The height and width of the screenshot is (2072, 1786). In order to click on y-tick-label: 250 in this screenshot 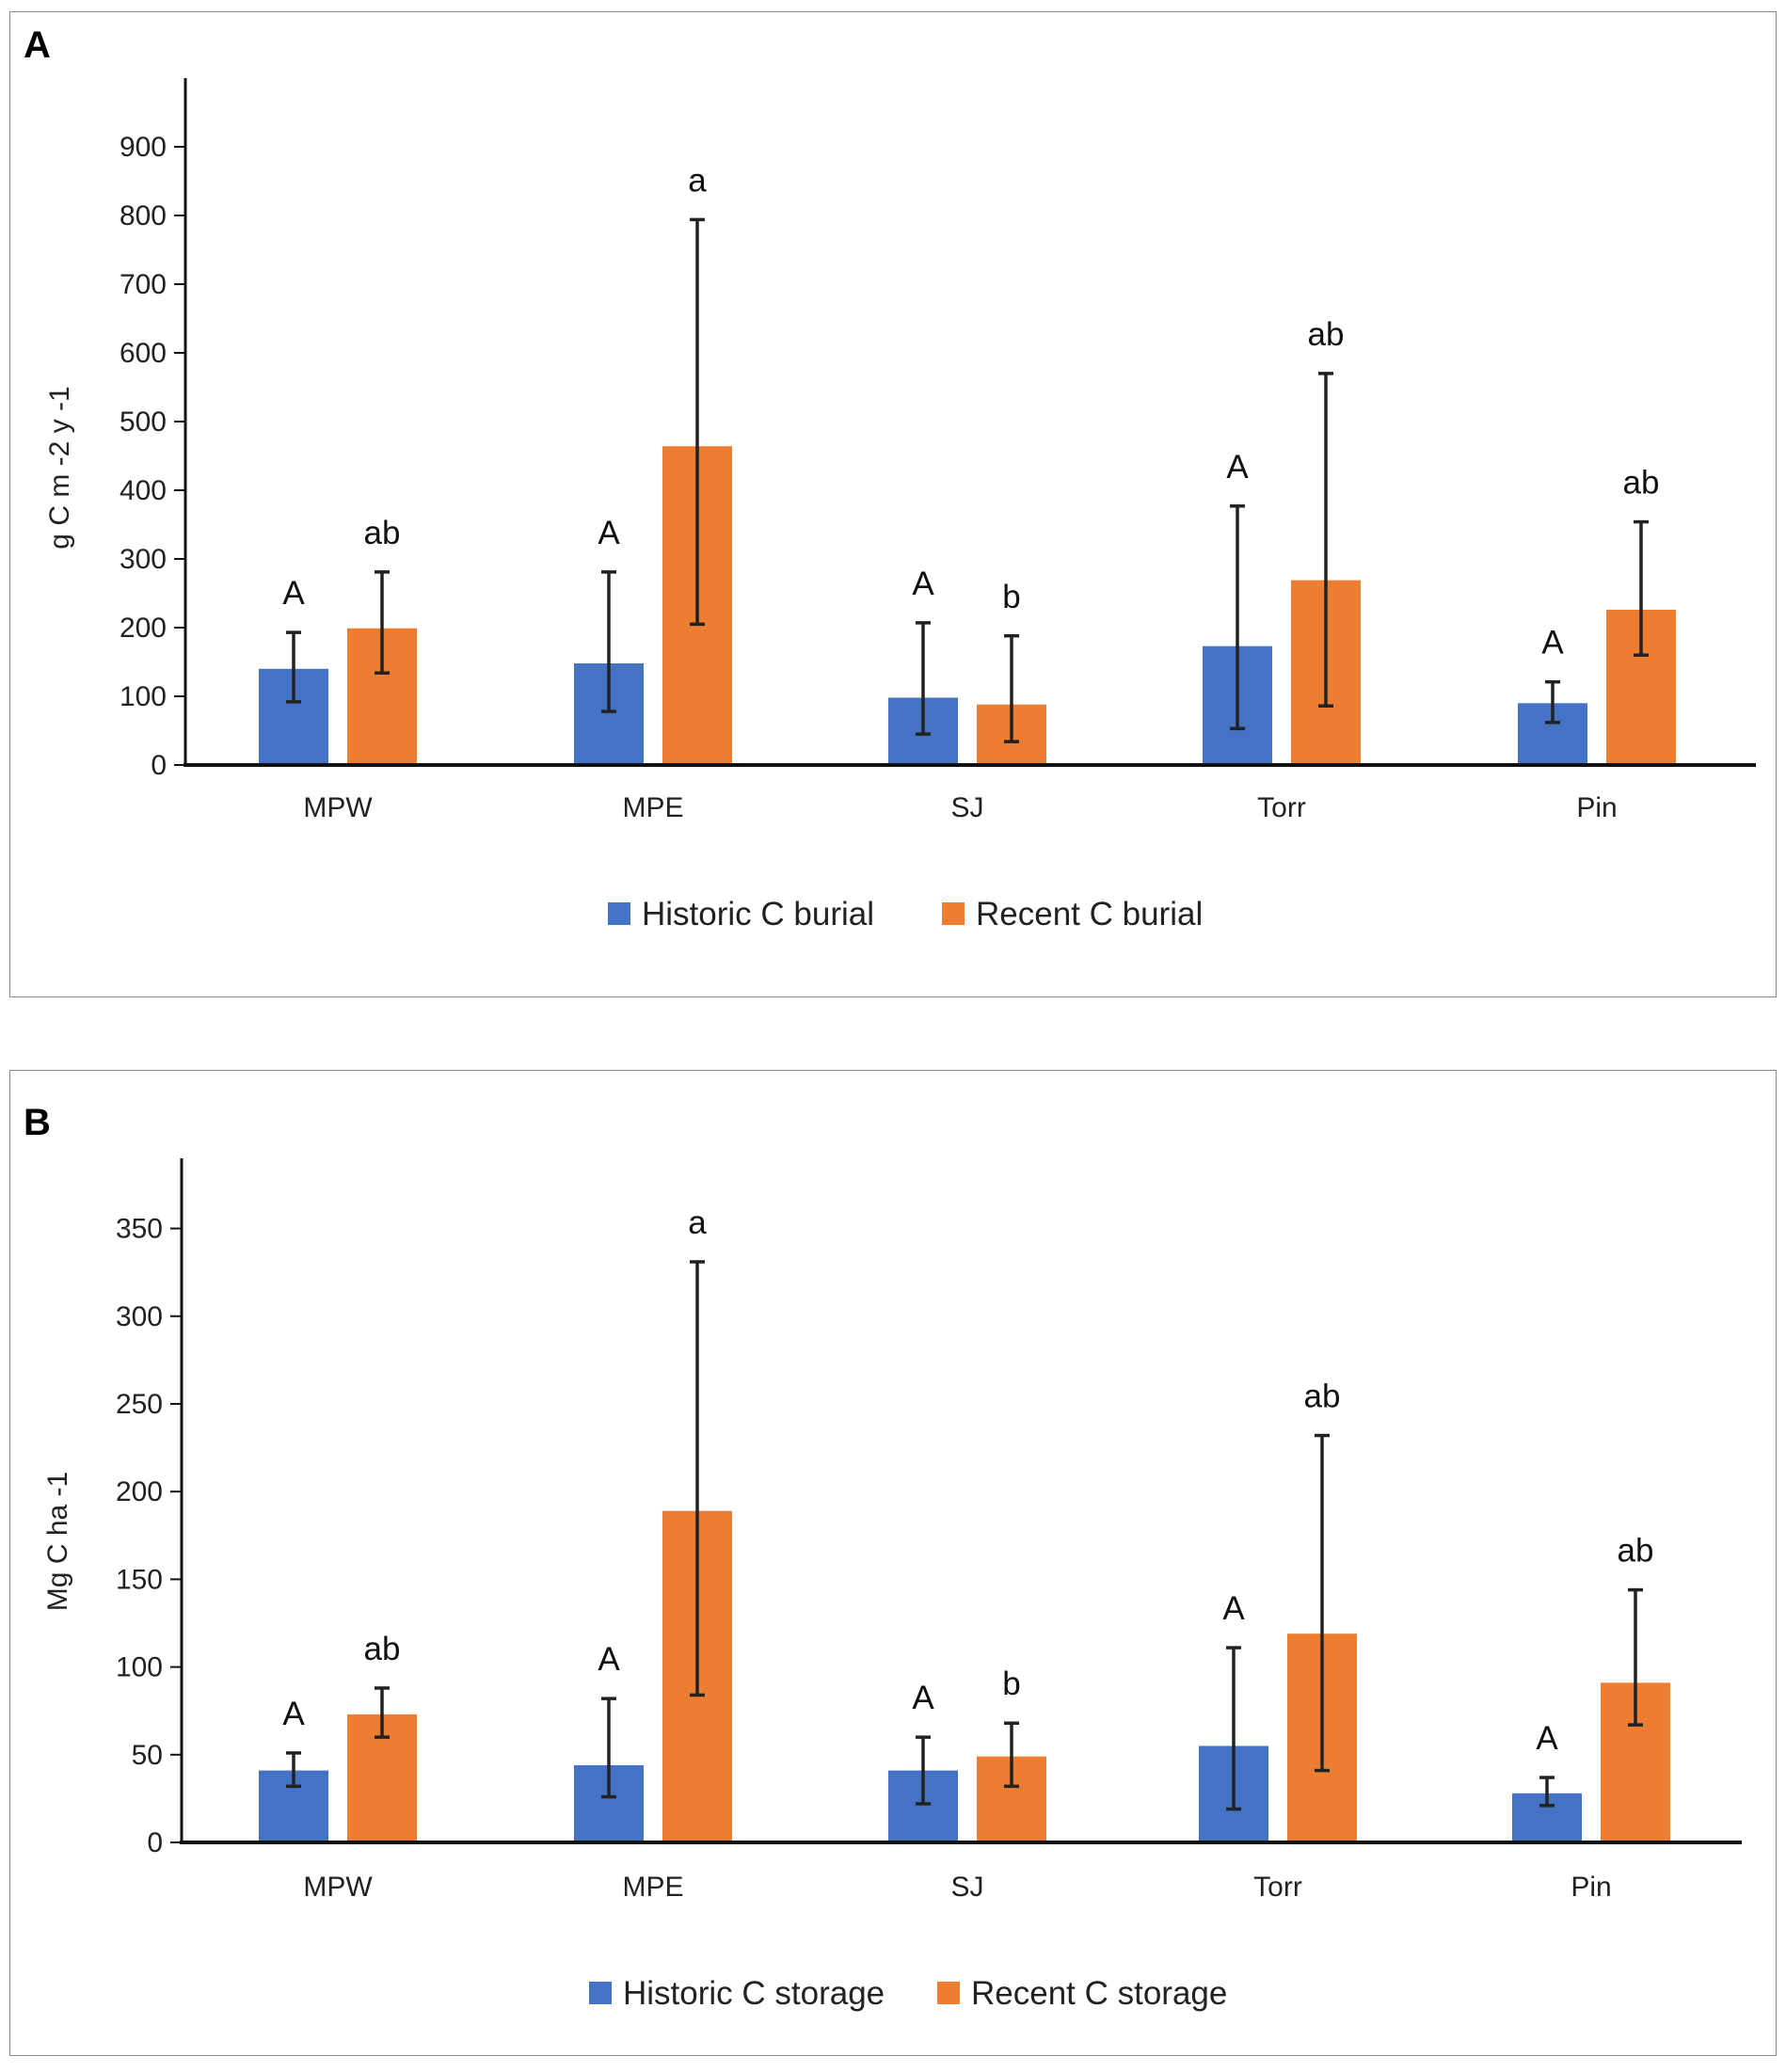, I will do `click(139, 1404)`.